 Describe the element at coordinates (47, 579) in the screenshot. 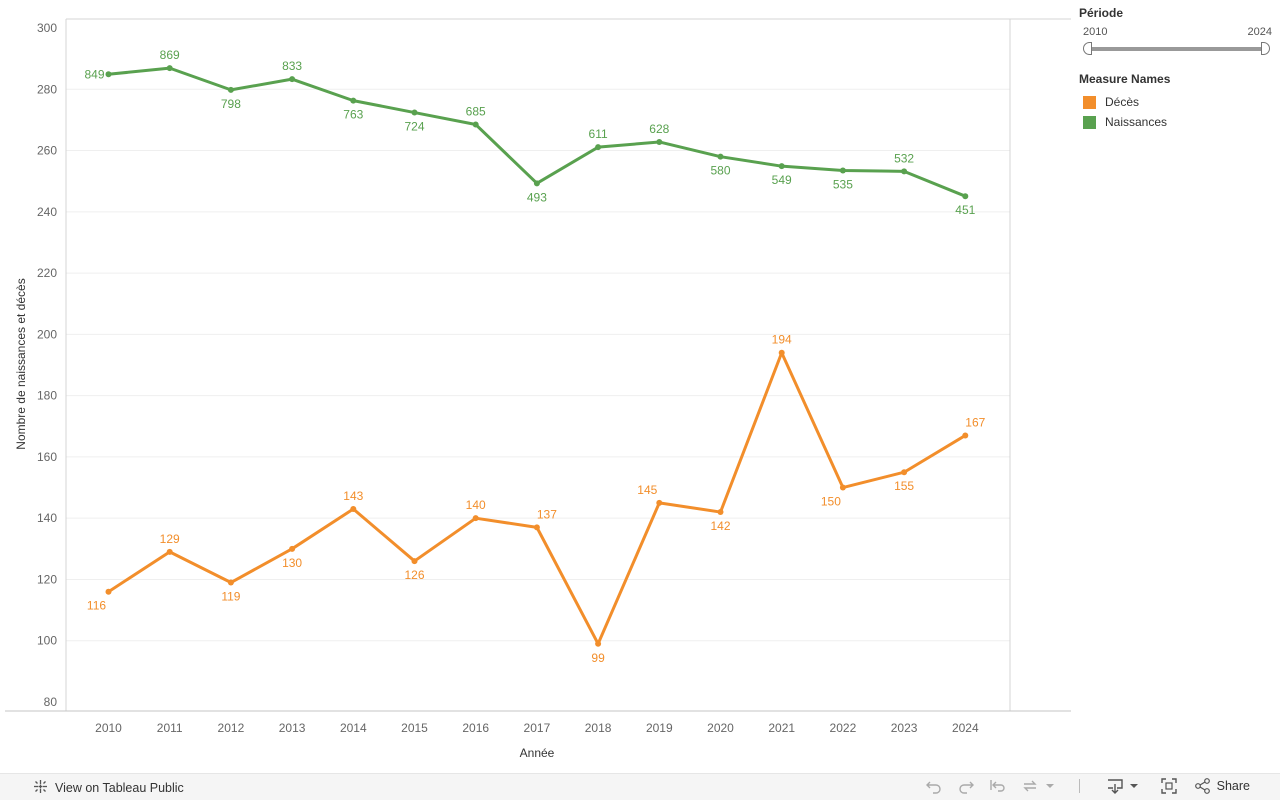

I see `y-tick-label: 120` at that location.